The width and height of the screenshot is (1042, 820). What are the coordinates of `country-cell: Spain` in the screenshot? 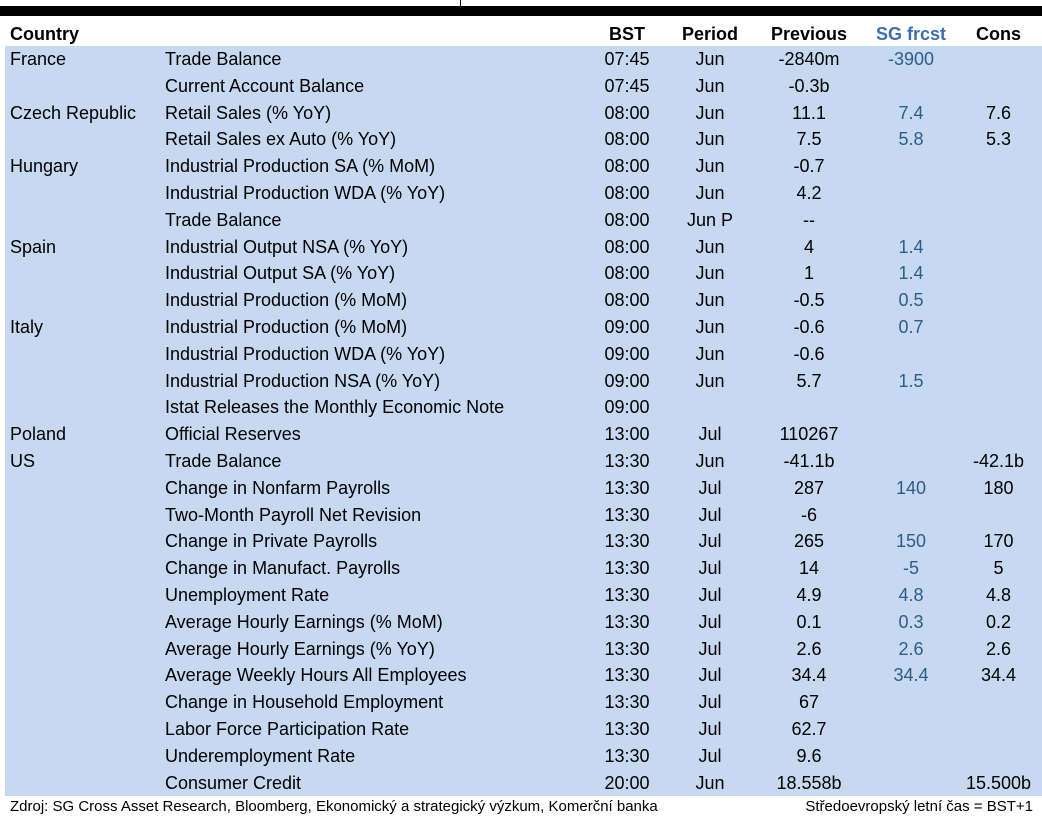 It's located at (33, 246).